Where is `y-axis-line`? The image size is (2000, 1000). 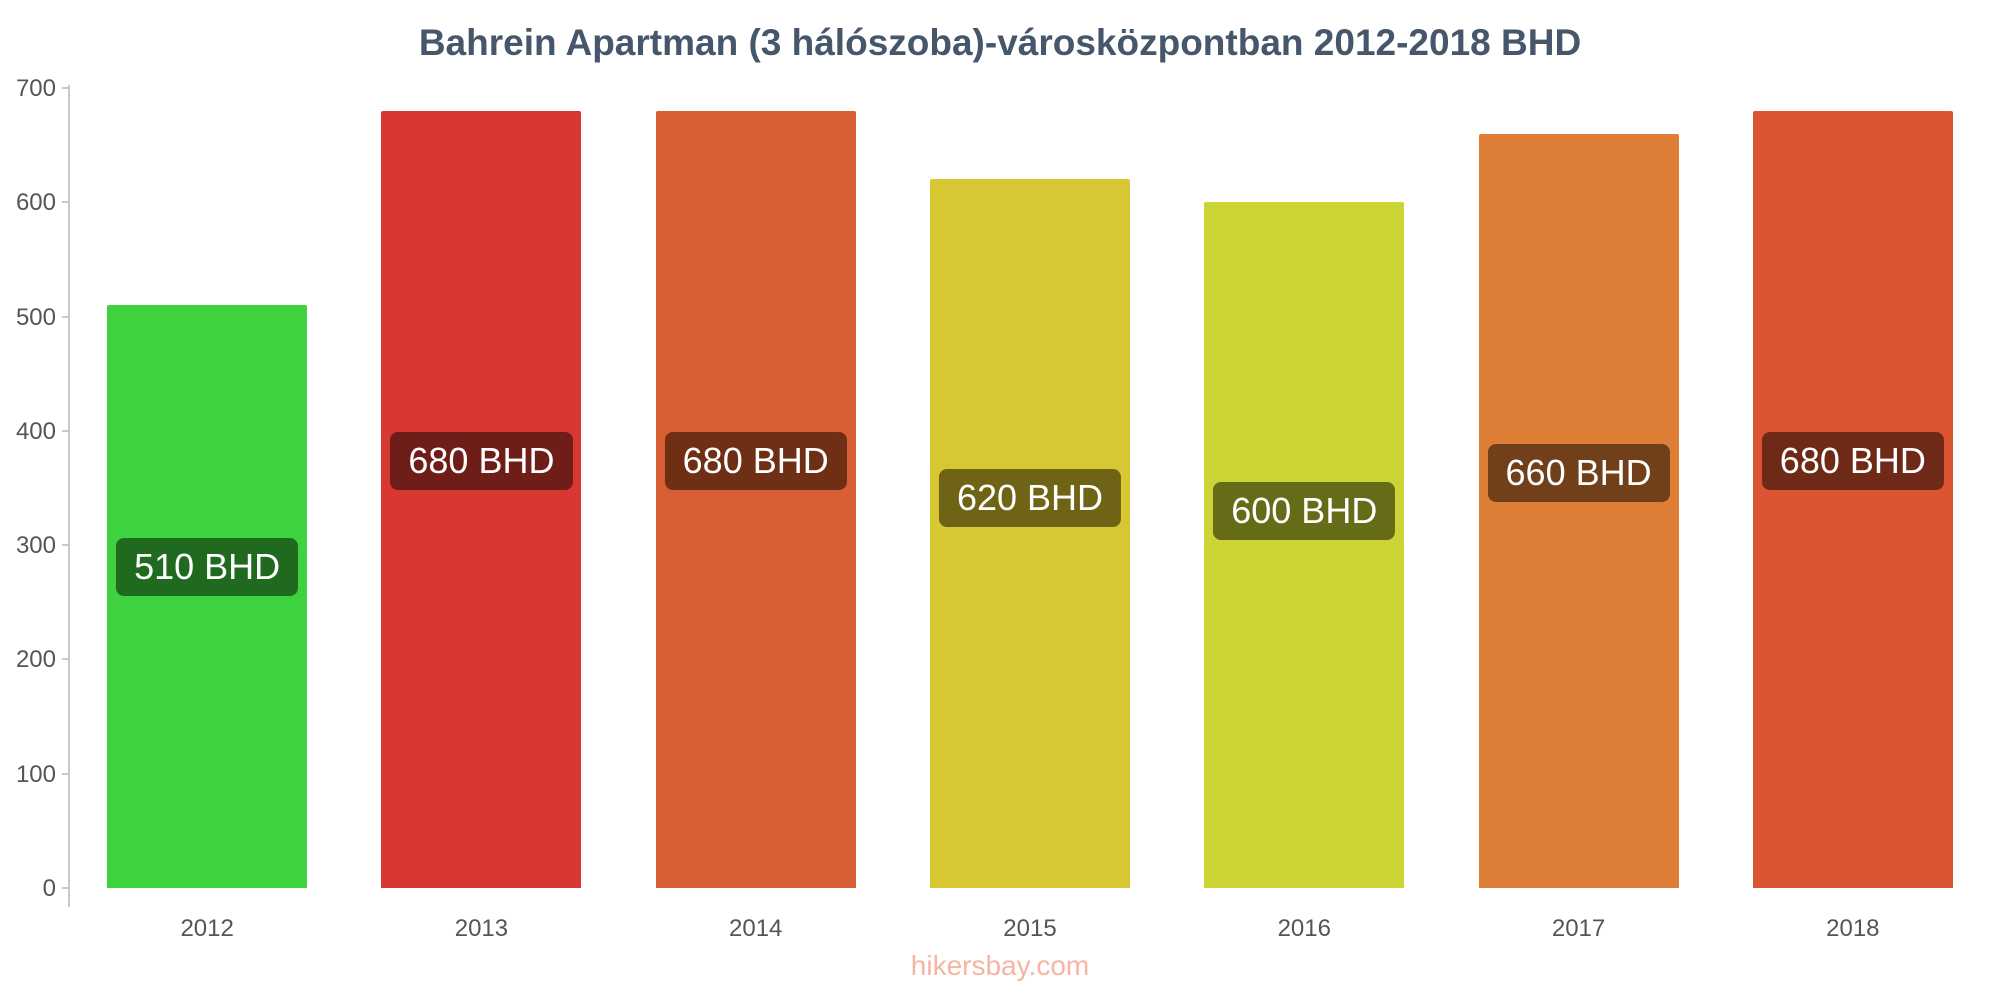
y-axis-line is located at coordinates (69, 496).